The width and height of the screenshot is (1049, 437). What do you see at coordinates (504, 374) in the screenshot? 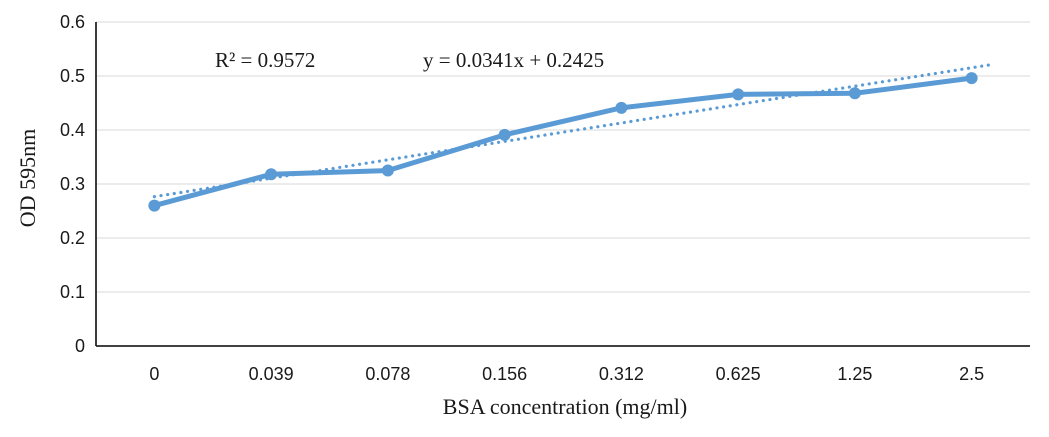
I see `x-tick-label: 0.156` at bounding box center [504, 374].